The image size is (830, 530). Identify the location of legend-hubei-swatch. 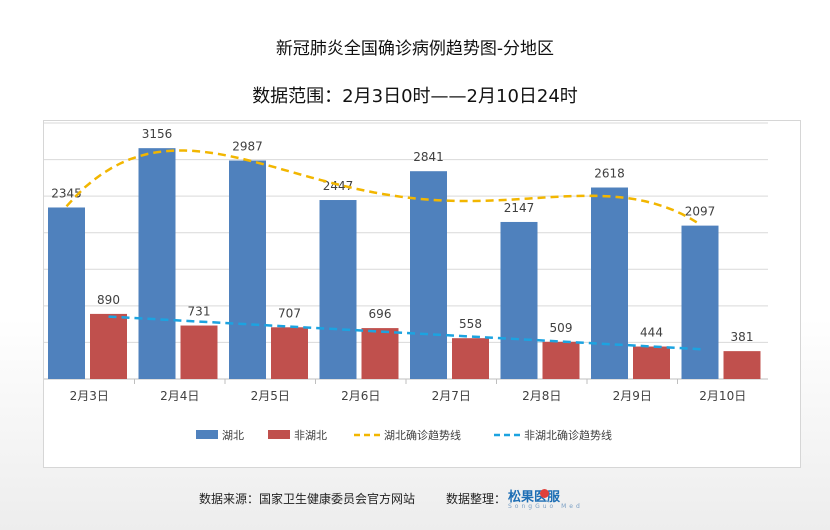
(207, 434).